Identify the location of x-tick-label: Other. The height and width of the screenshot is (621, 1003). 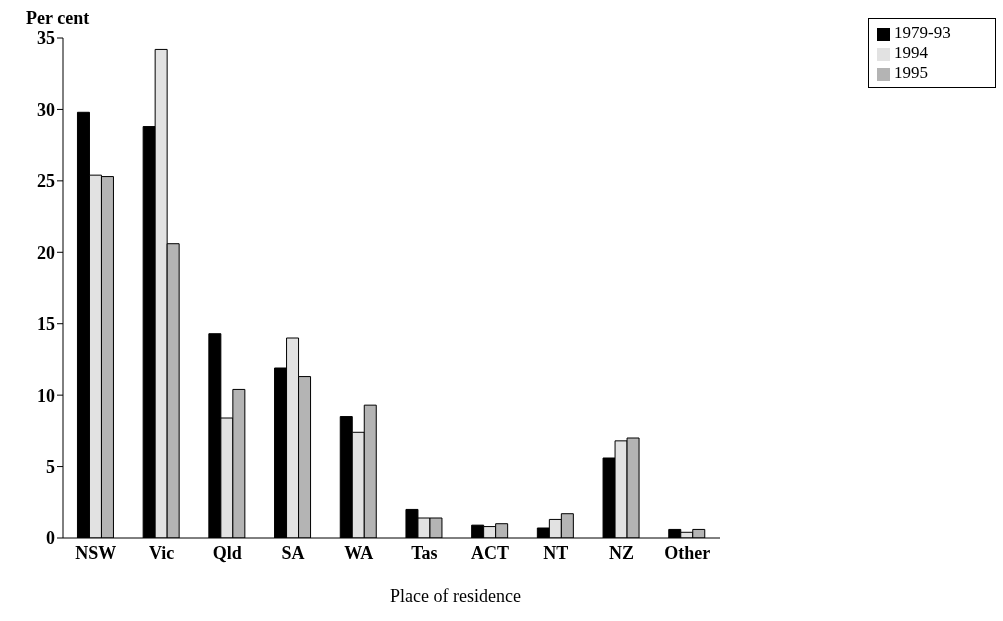
(687, 552).